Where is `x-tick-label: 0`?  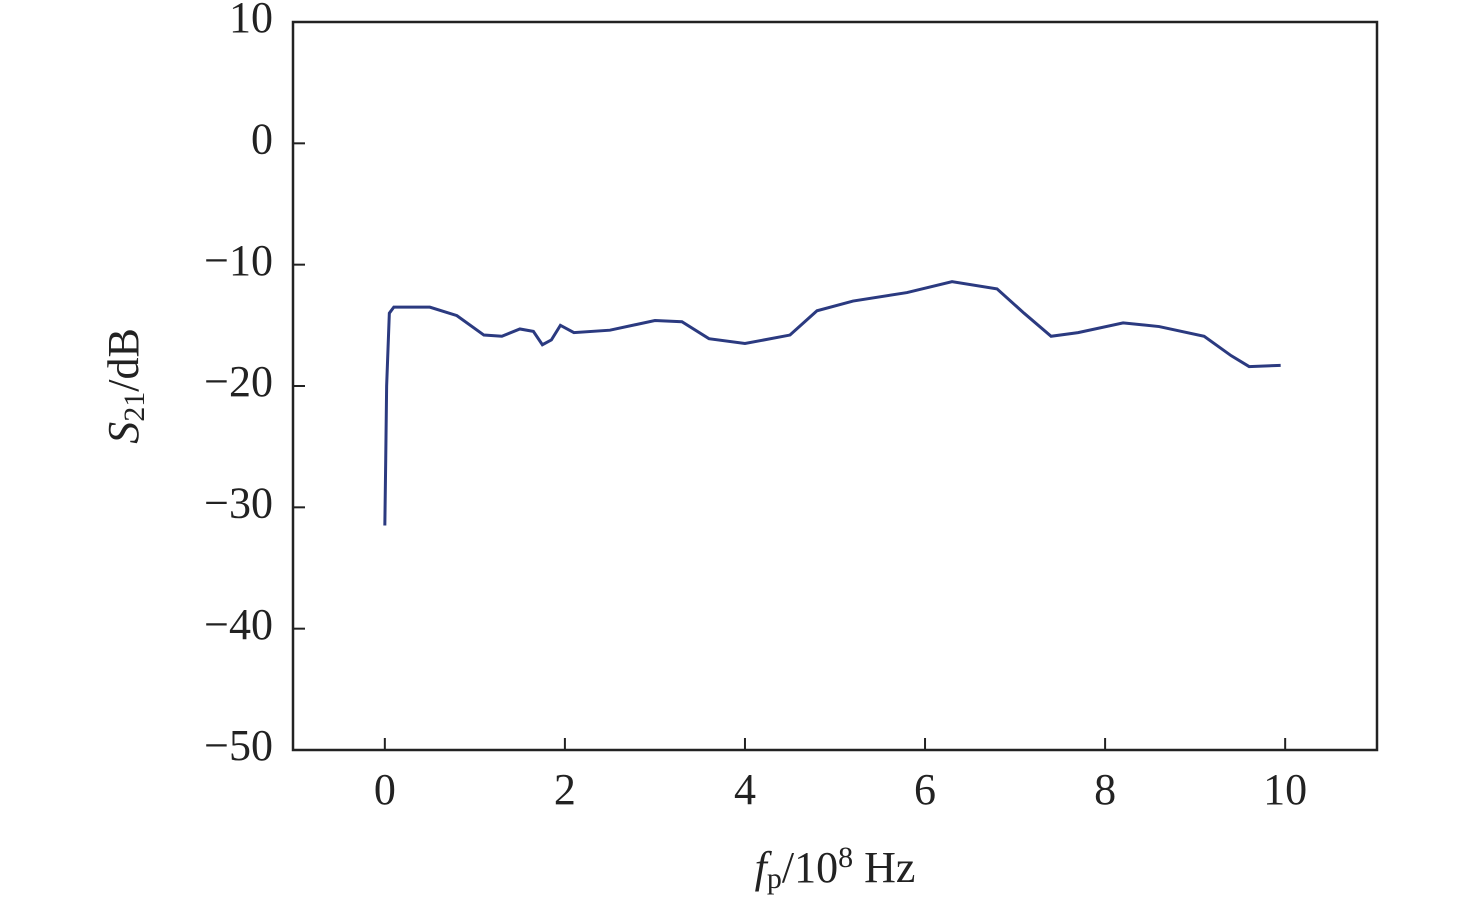 x-tick-label: 0 is located at coordinates (385, 789).